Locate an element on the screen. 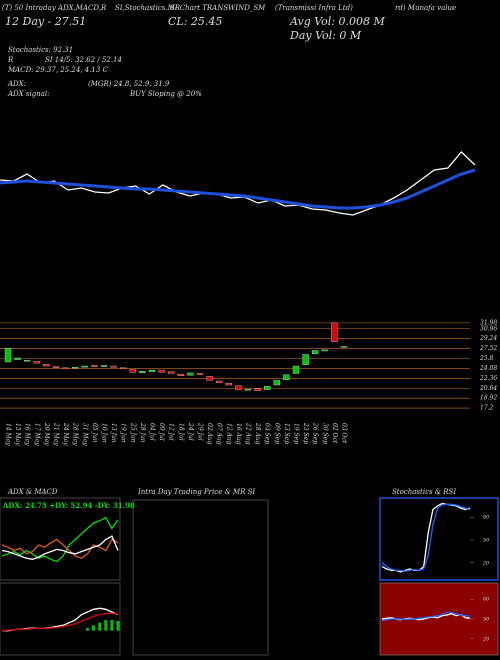 This screenshot has width=500, height=660. x-tick-label: 09 Jul is located at coordinates (161, 432).